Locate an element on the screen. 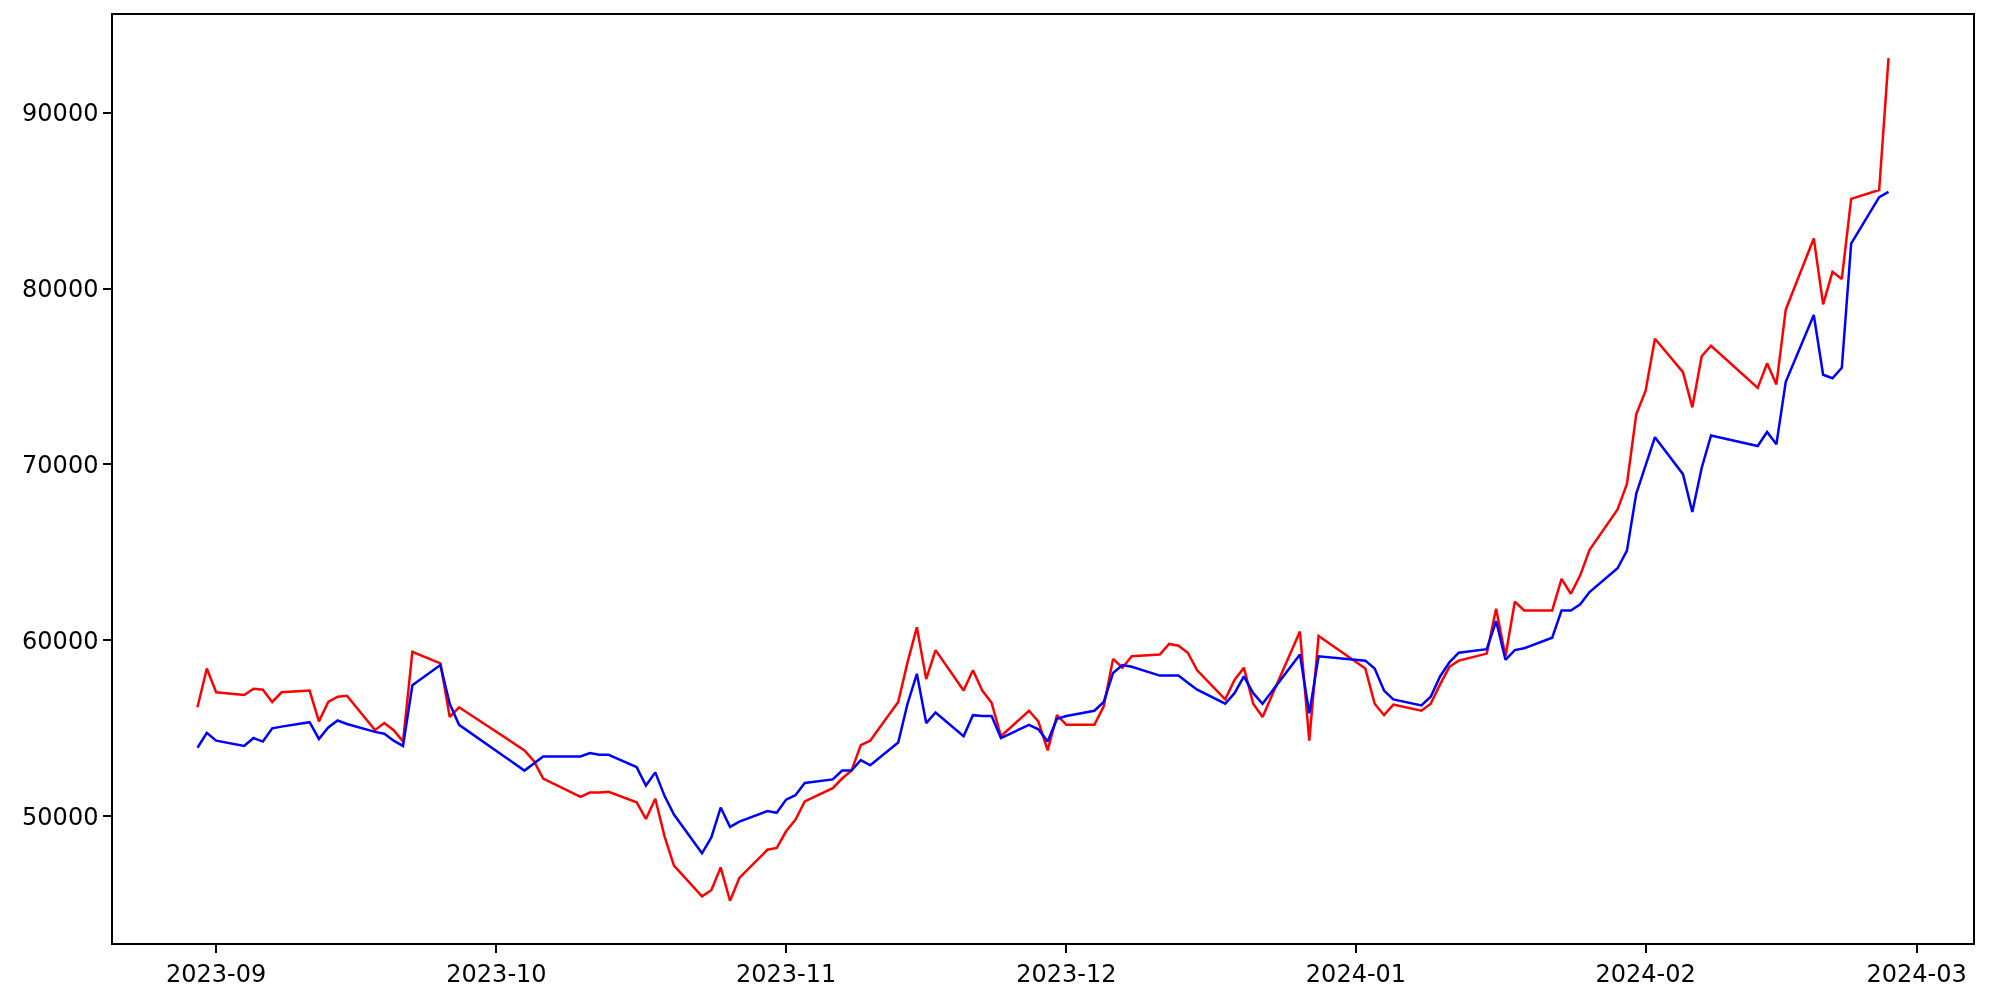 The width and height of the screenshot is (2000, 1000). y-tick-label: 50000 is located at coordinates (60, 816).